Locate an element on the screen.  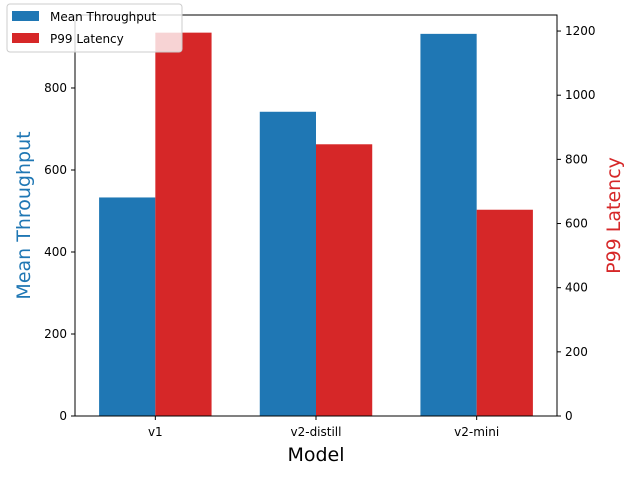
legend: Mean Throughput P99 Latency is located at coordinates (94, 28).